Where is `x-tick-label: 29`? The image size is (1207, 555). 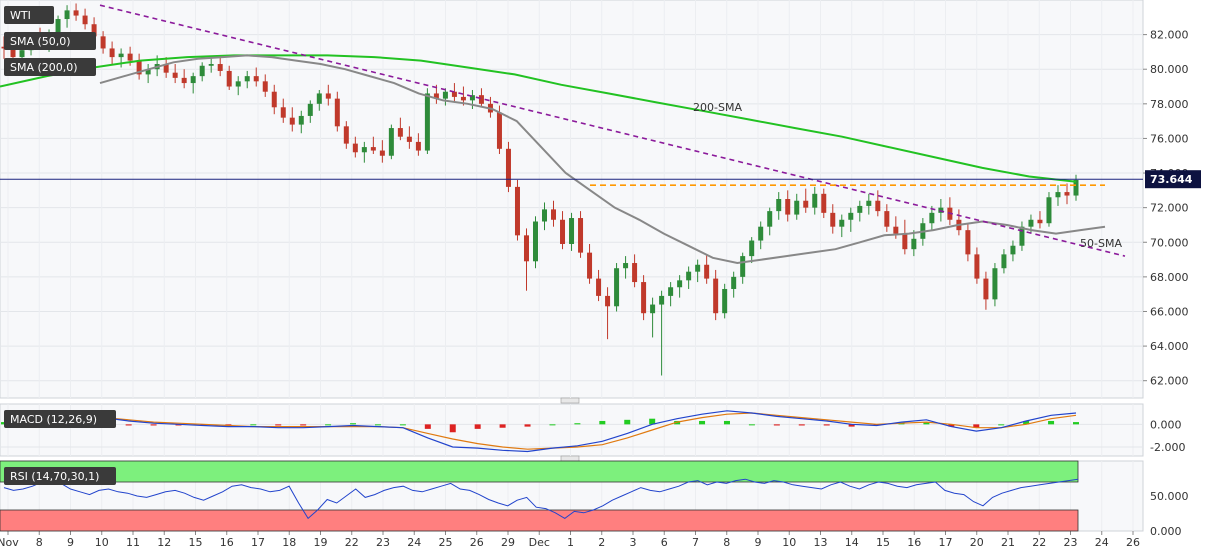 x-tick-label: 29 is located at coordinates (508, 542).